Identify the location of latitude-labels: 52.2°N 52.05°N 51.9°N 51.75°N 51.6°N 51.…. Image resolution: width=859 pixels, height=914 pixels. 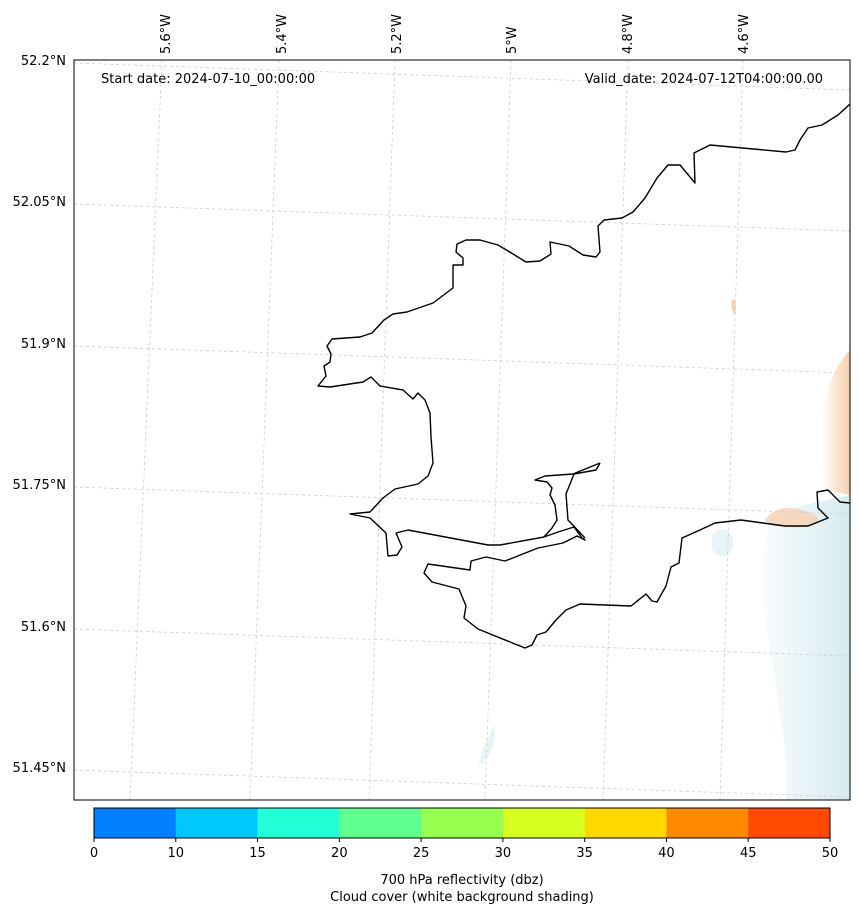
(39, 415).